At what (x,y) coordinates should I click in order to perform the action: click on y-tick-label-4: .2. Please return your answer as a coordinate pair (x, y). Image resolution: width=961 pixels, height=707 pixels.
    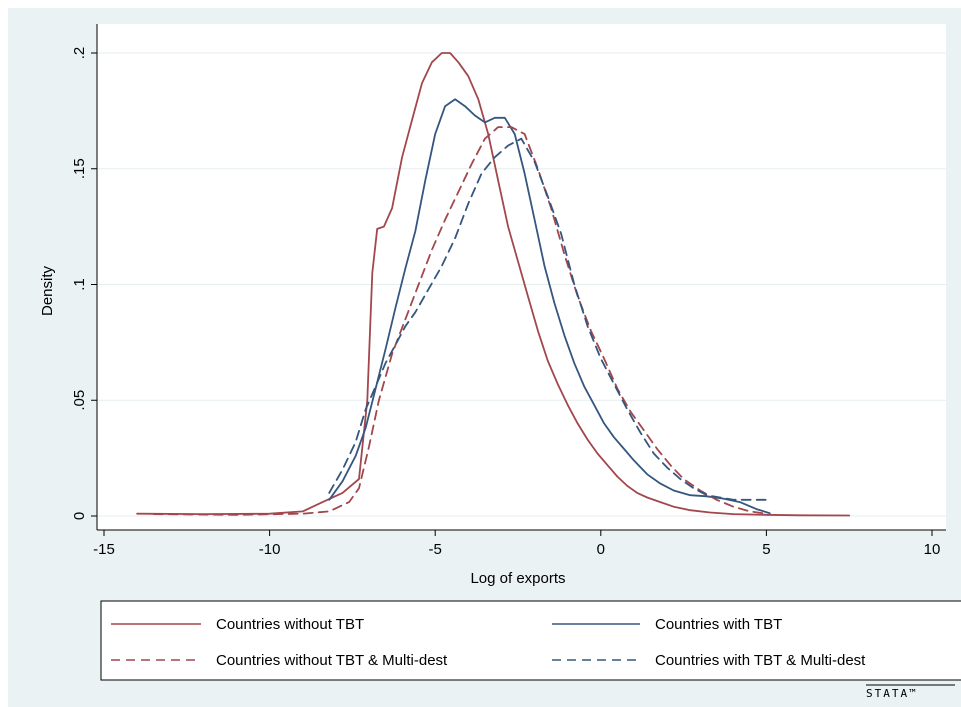
    Looking at the image, I should click on (79, 53).